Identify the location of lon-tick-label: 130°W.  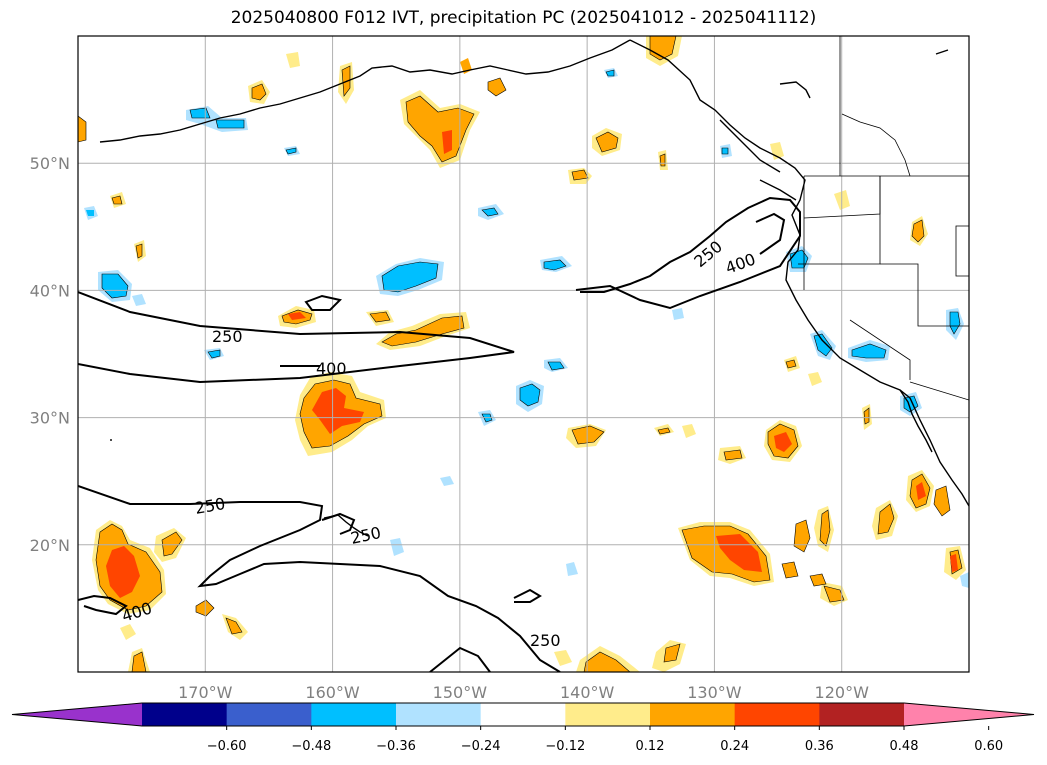
(714, 692).